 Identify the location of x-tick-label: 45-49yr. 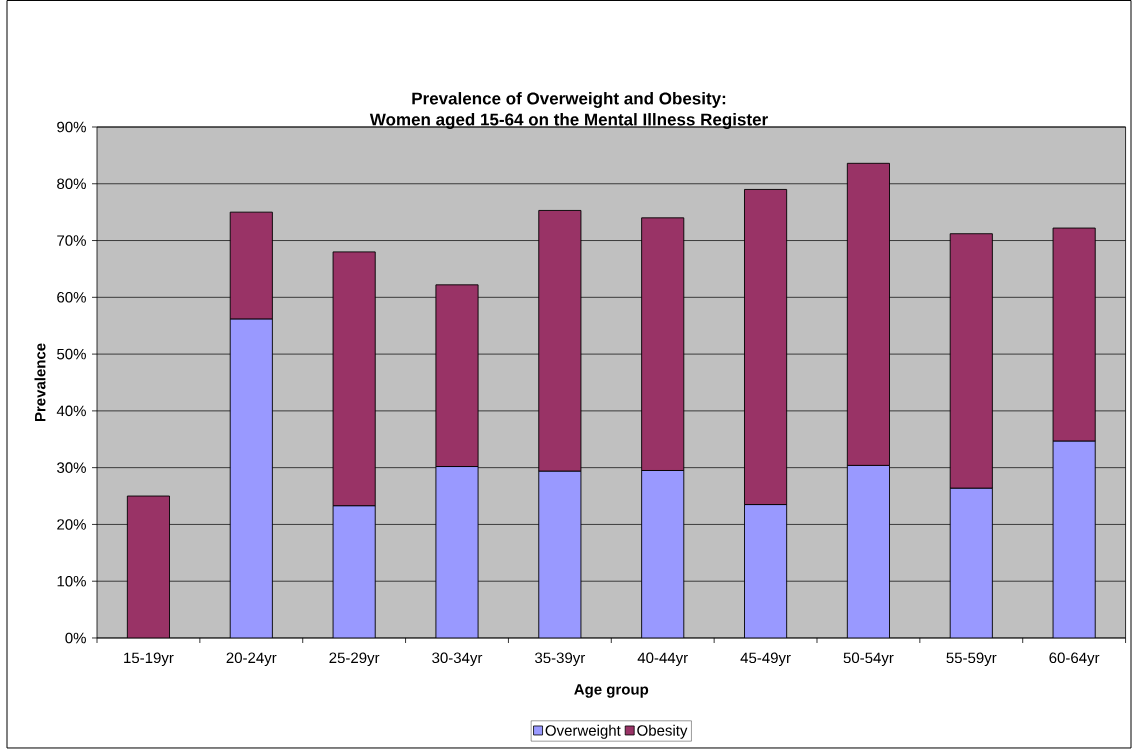
(765, 659).